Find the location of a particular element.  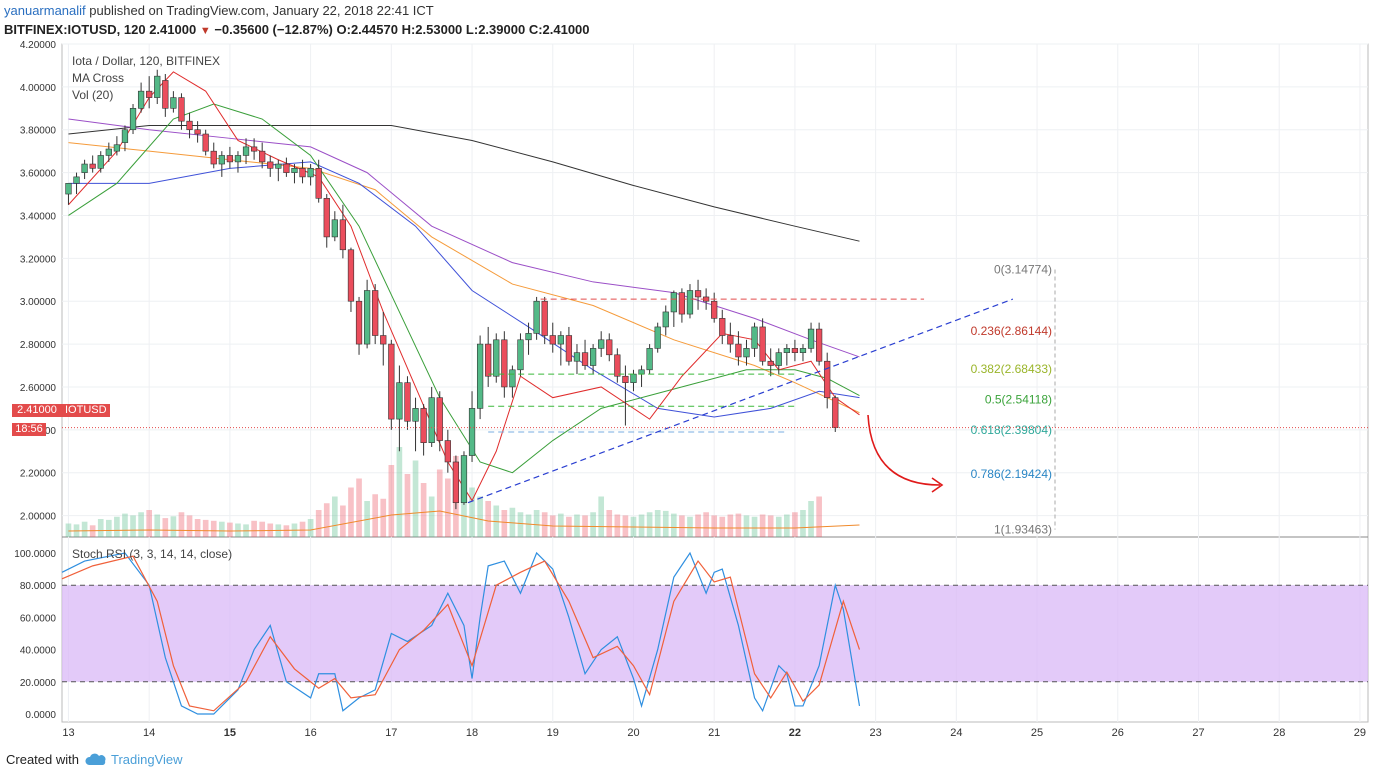

last-price-tag: 2.41000 is located at coordinates (37, 410).